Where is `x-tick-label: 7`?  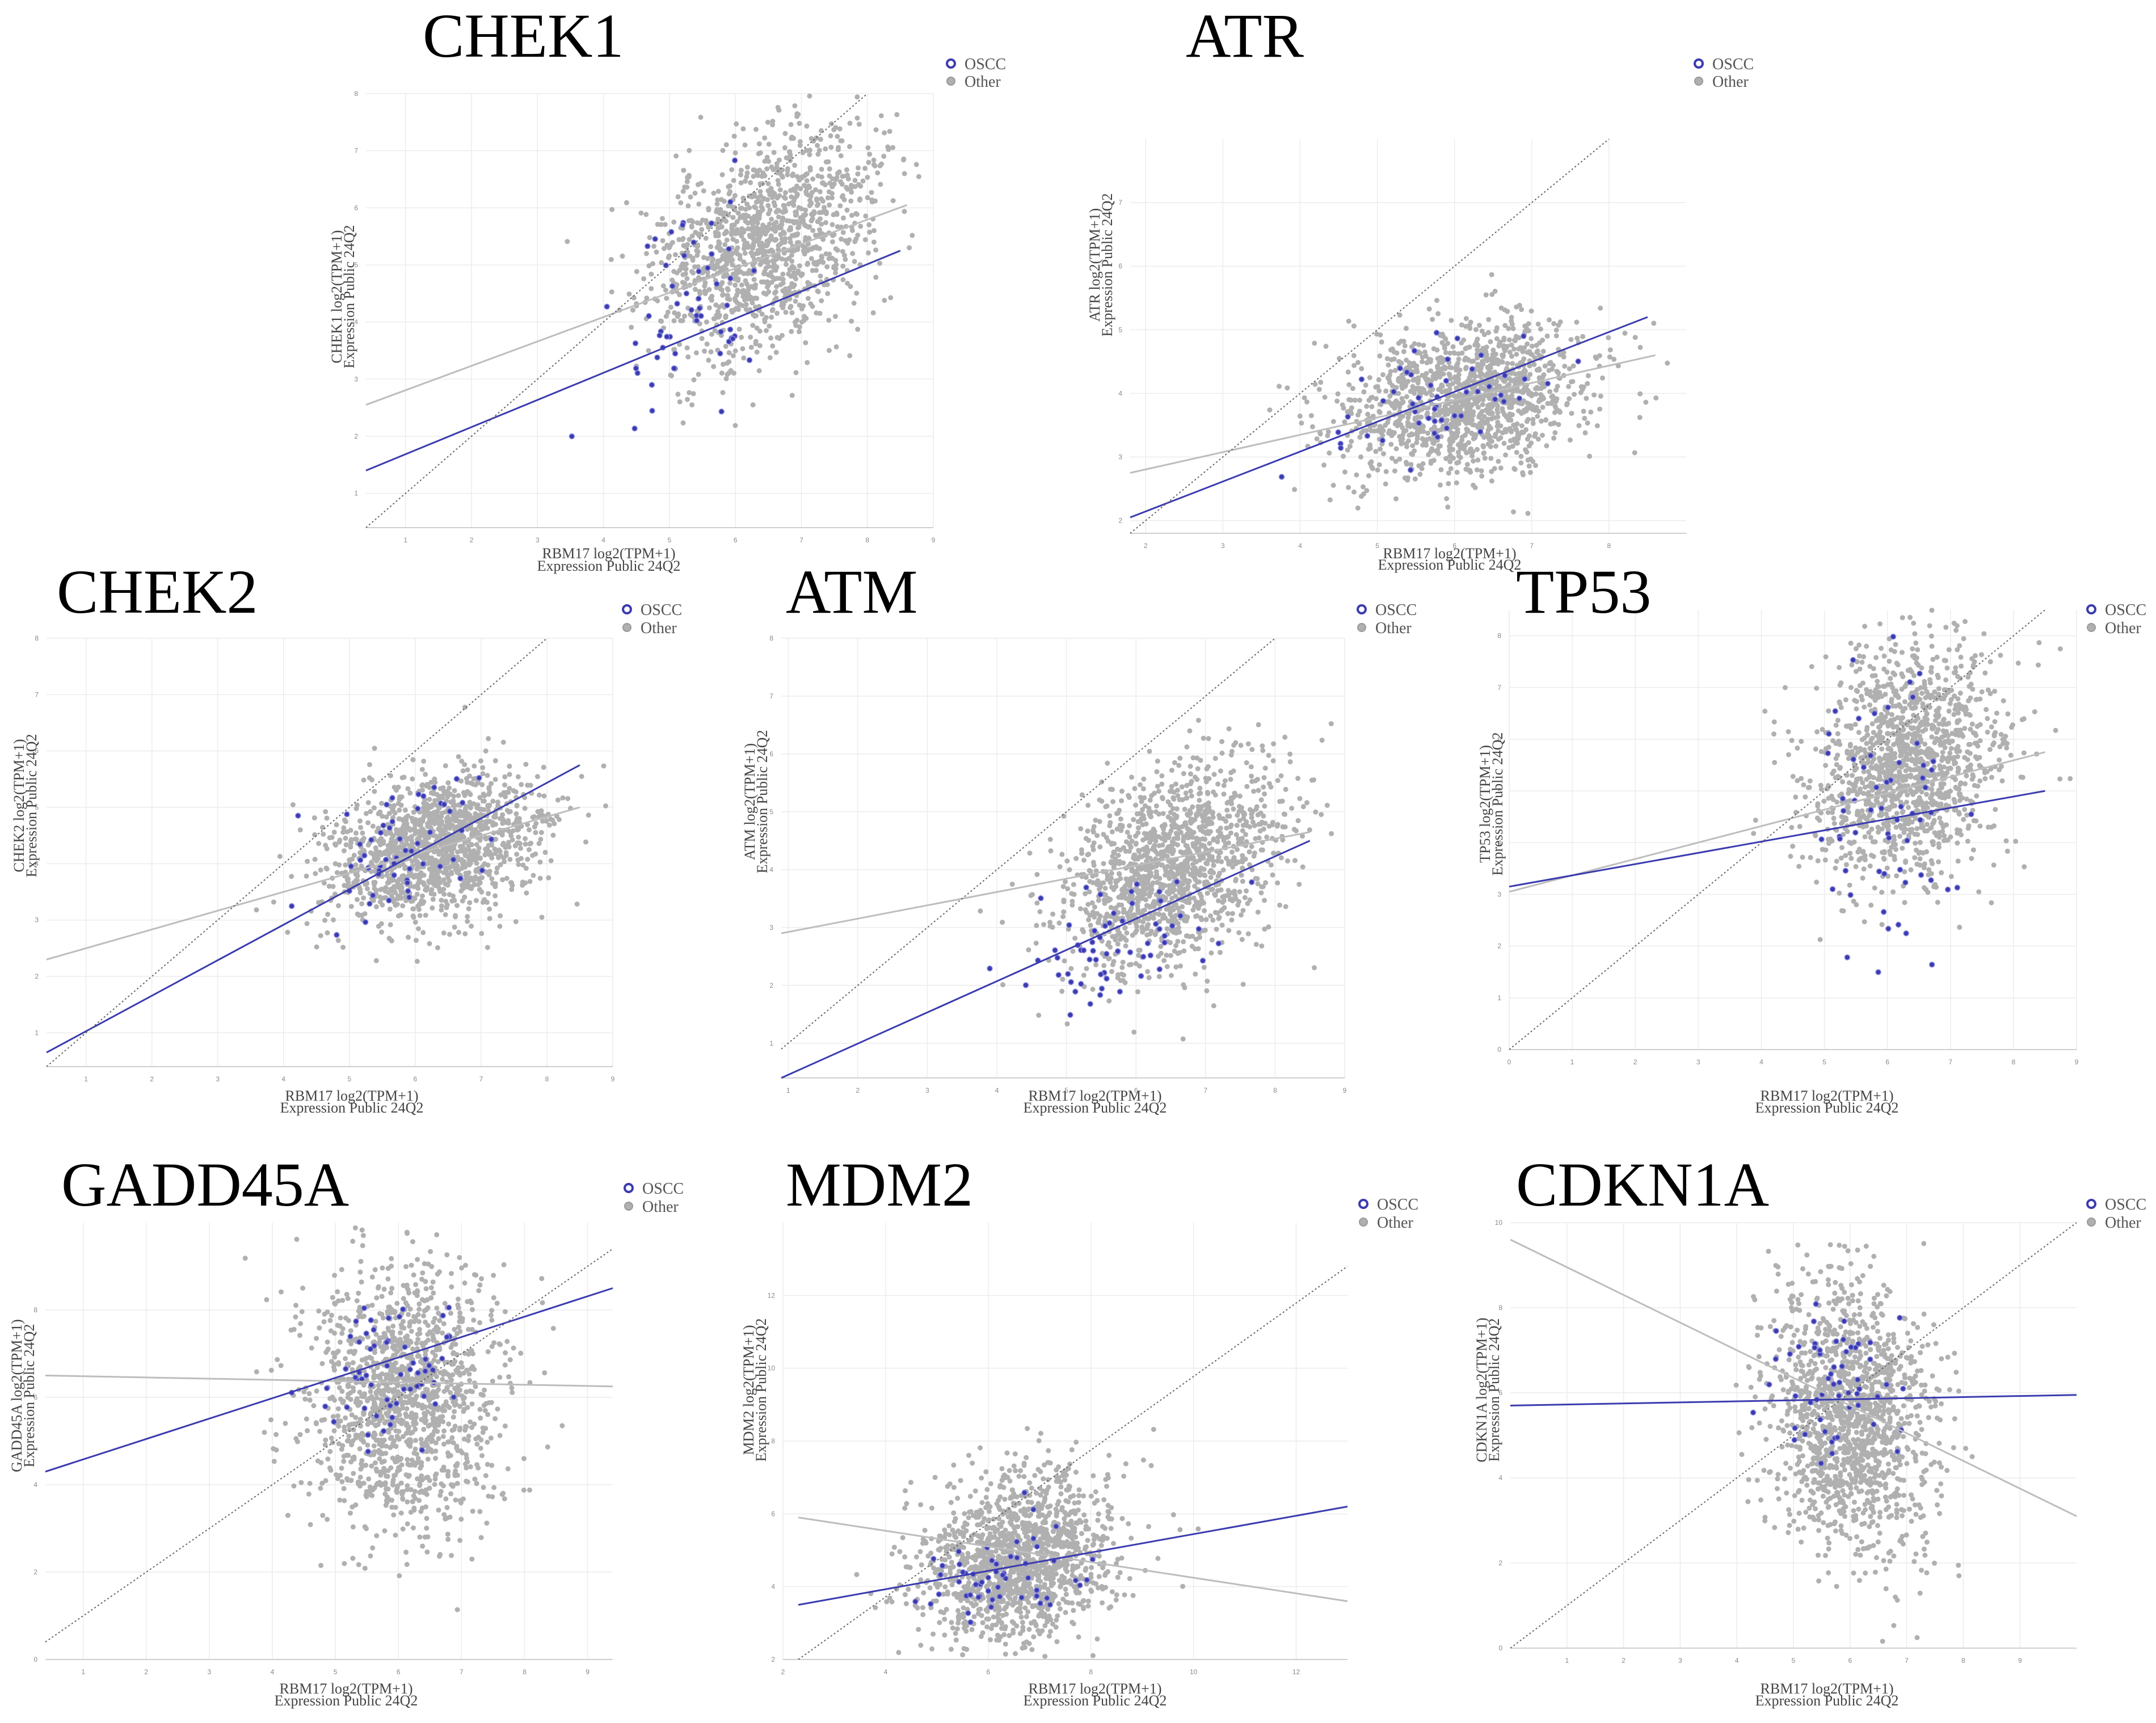
x-tick-label: 7 is located at coordinates (481, 1079).